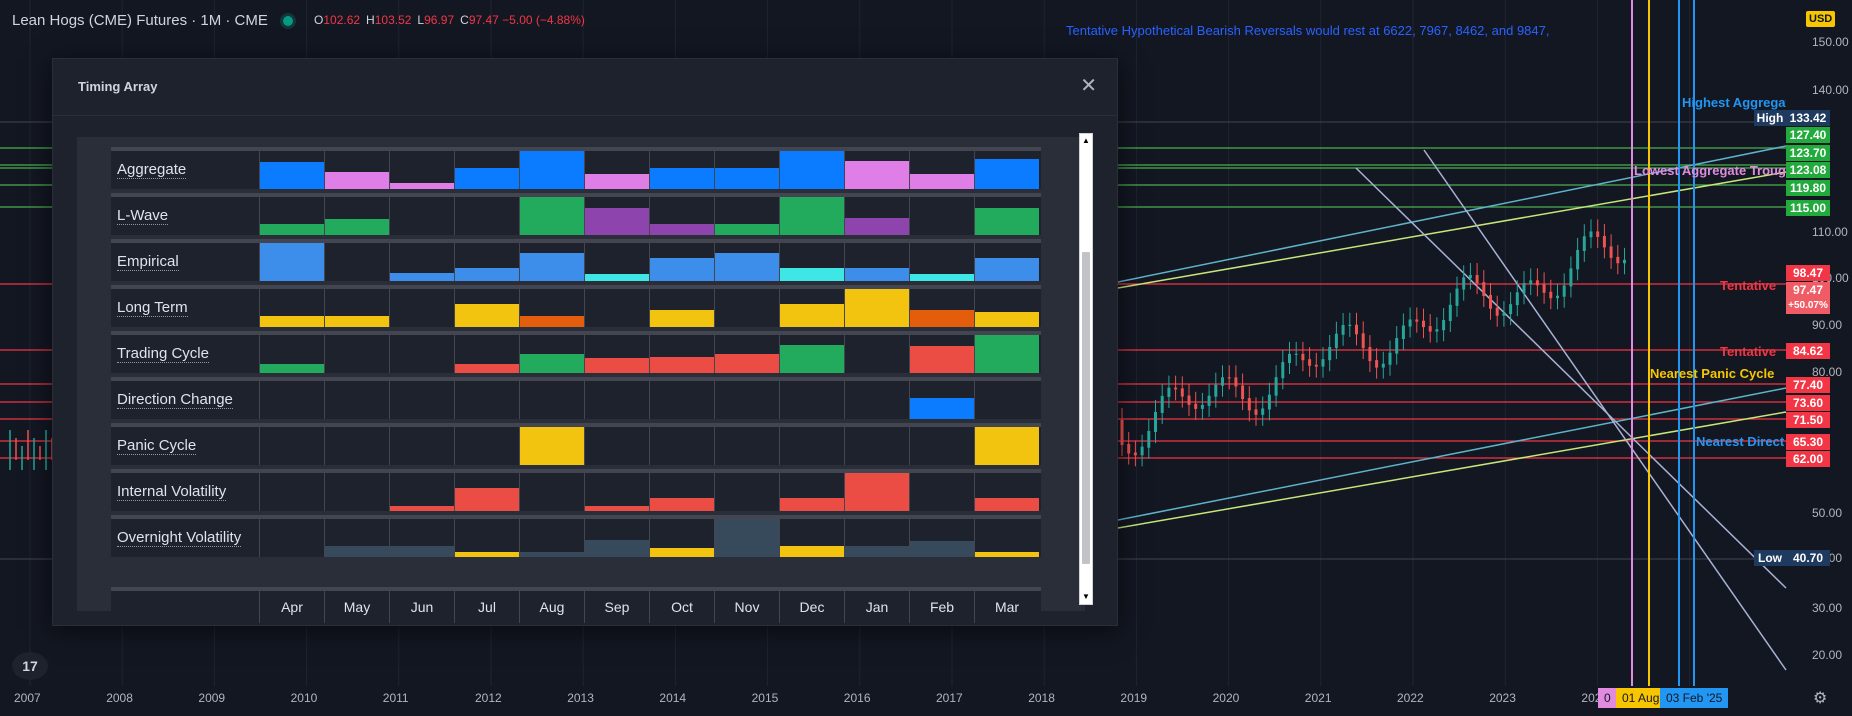 The height and width of the screenshot is (716, 1852). Describe the element at coordinates (1086, 596) in the screenshot. I see `scroll-down-icon: ▼` at that location.